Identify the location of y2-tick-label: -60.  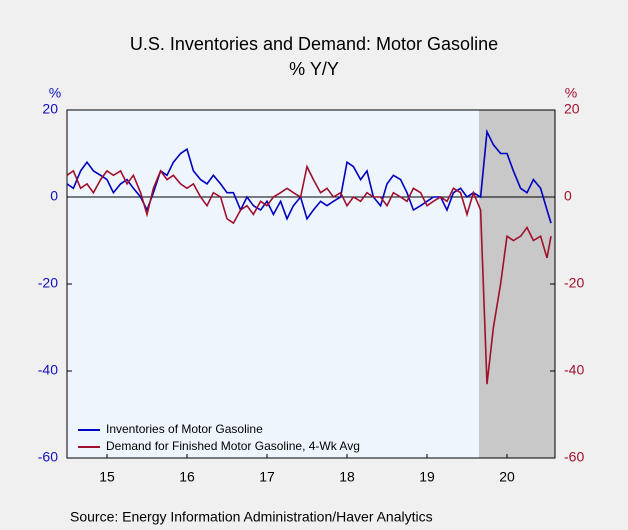
(574, 457).